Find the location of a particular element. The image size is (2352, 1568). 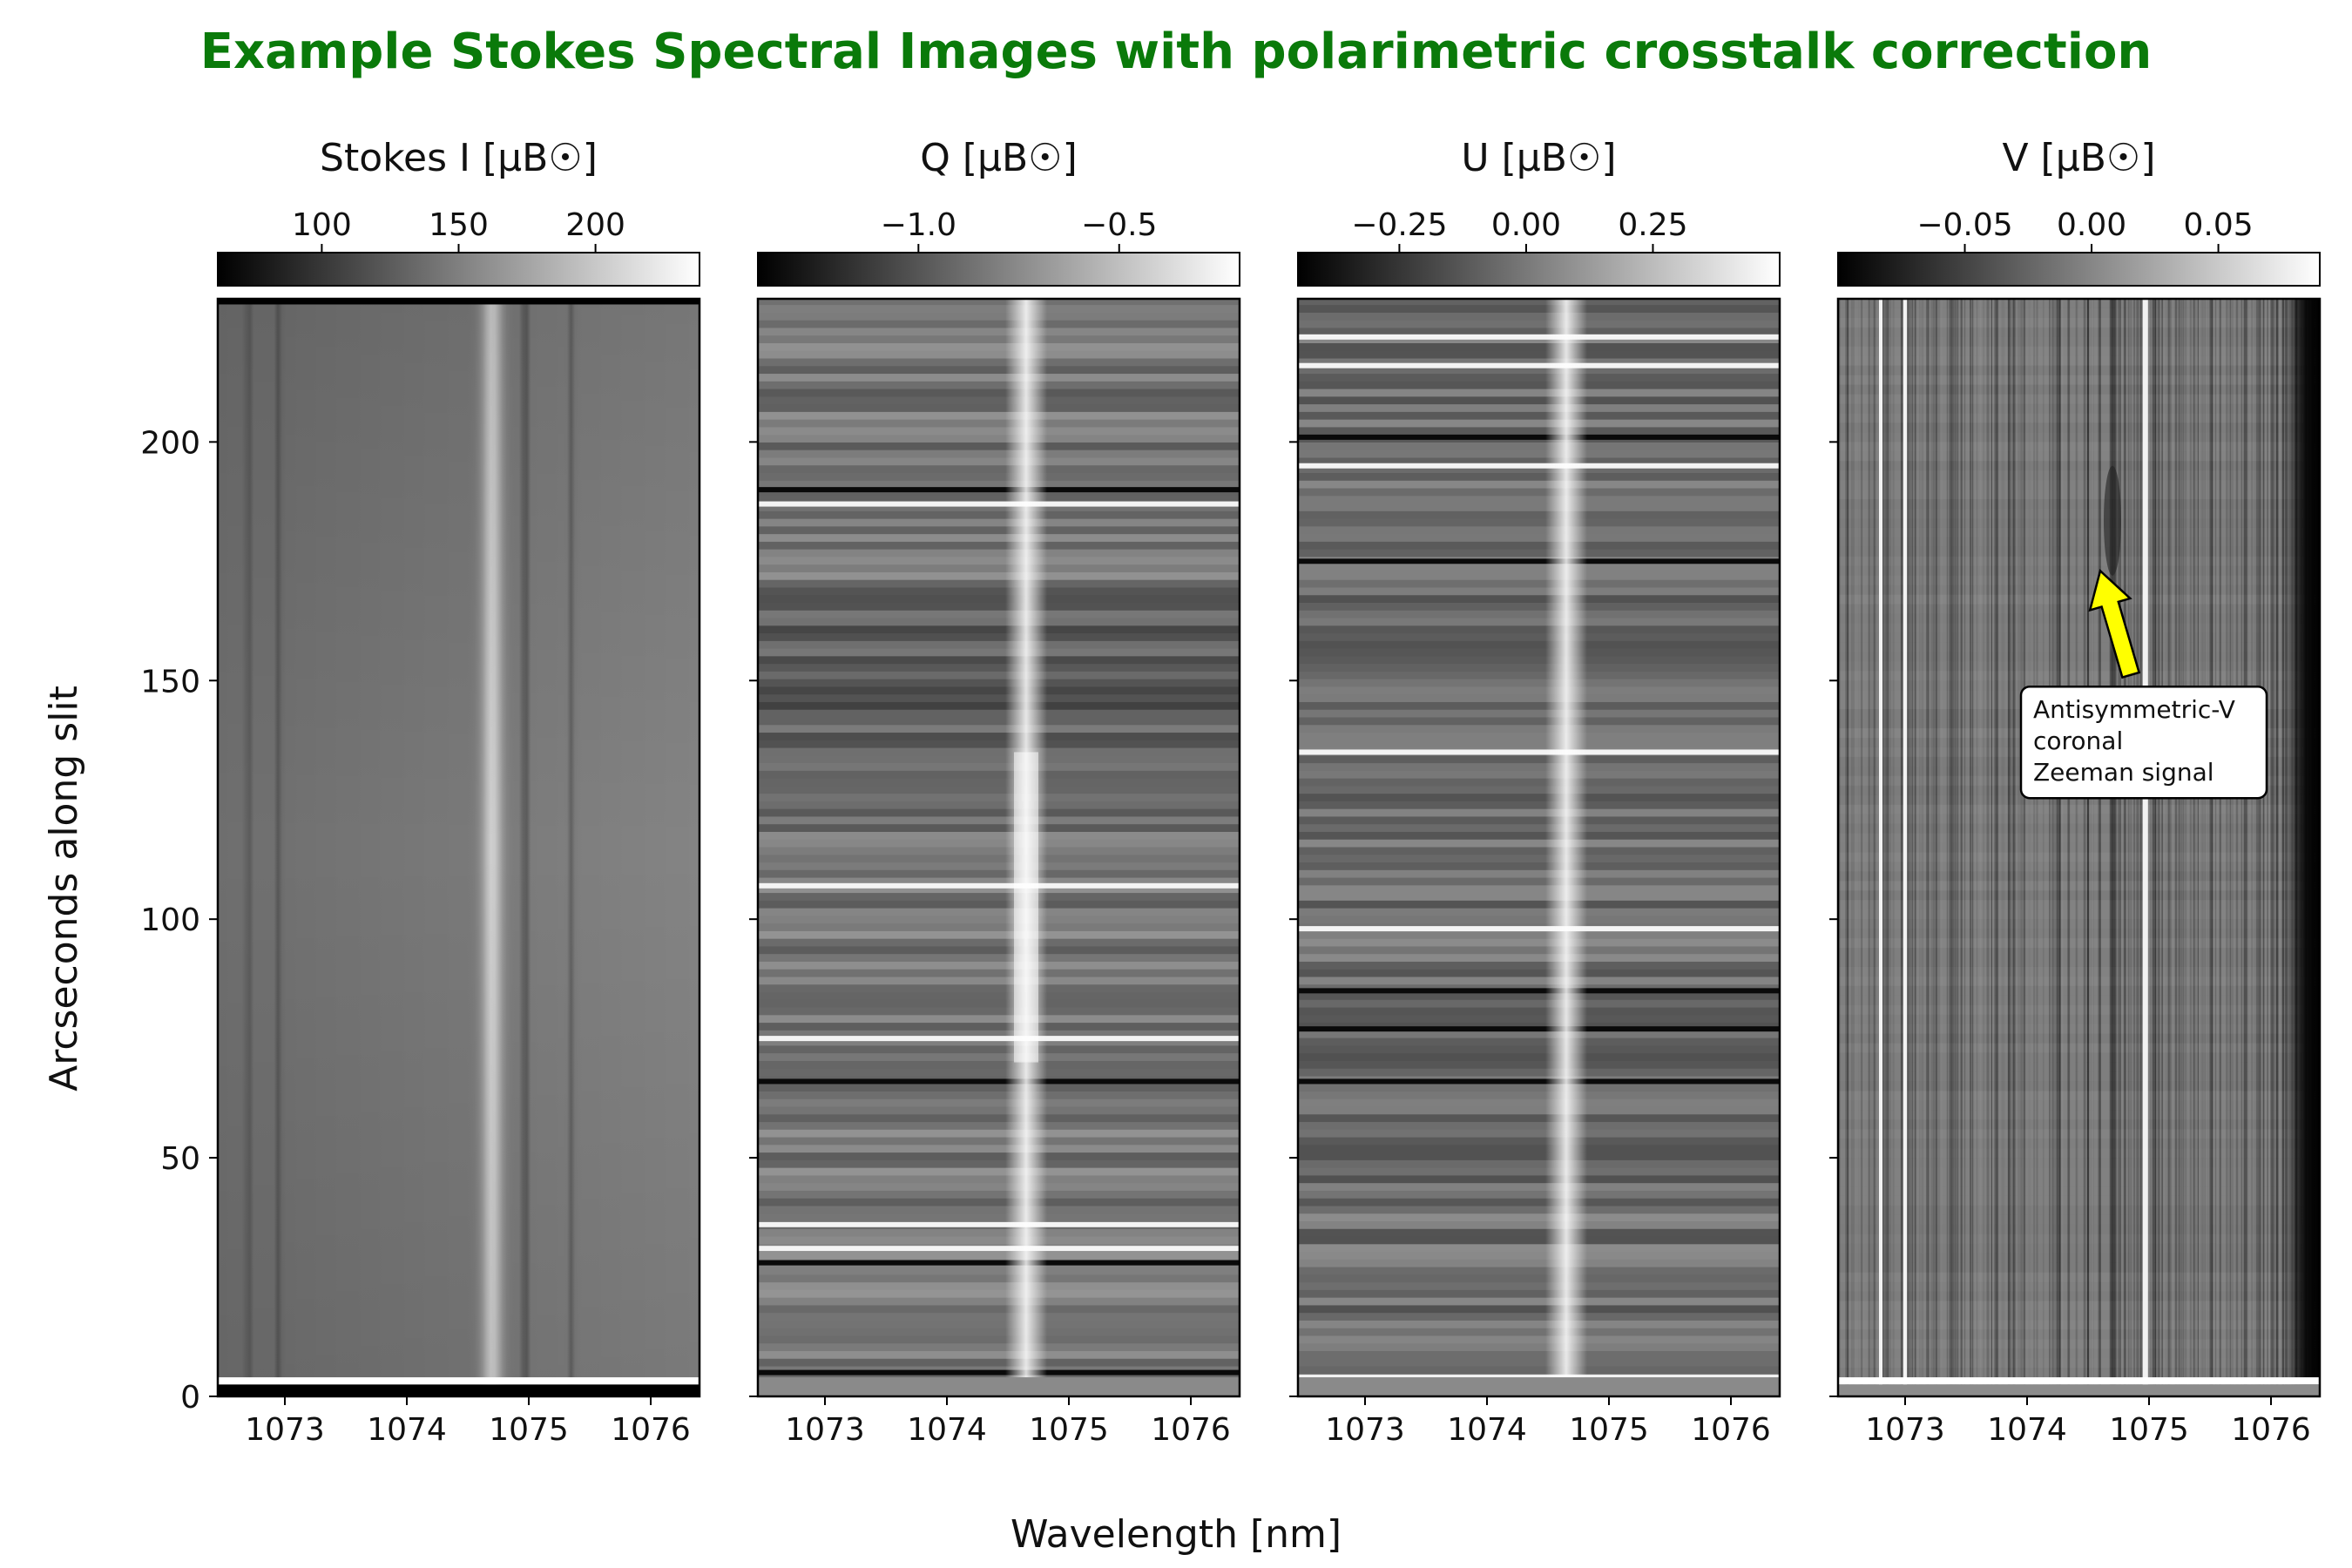

colorbar-tick-label: −0.25 is located at coordinates (1399, 225).